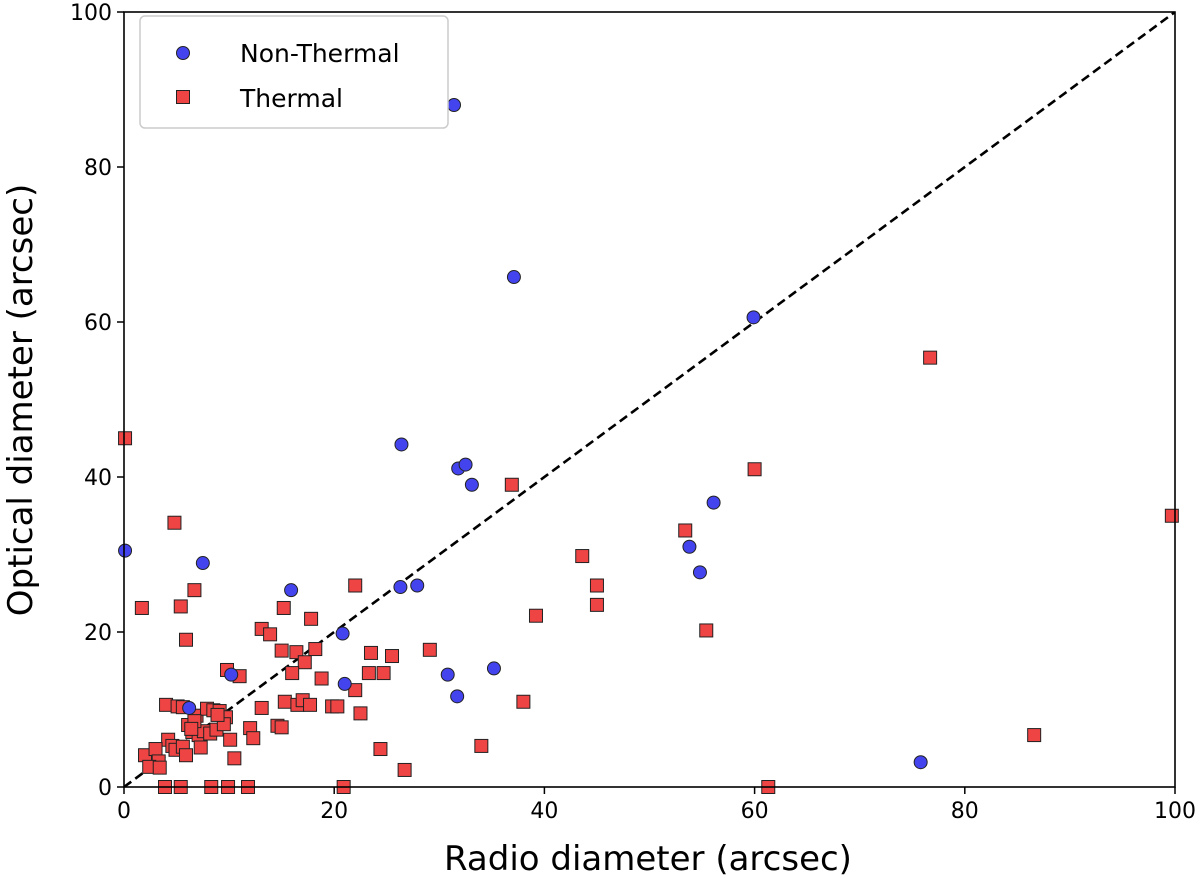 The width and height of the screenshot is (1200, 879). Describe the element at coordinates (544, 811) in the screenshot. I see `x-tick-label: 40` at that location.